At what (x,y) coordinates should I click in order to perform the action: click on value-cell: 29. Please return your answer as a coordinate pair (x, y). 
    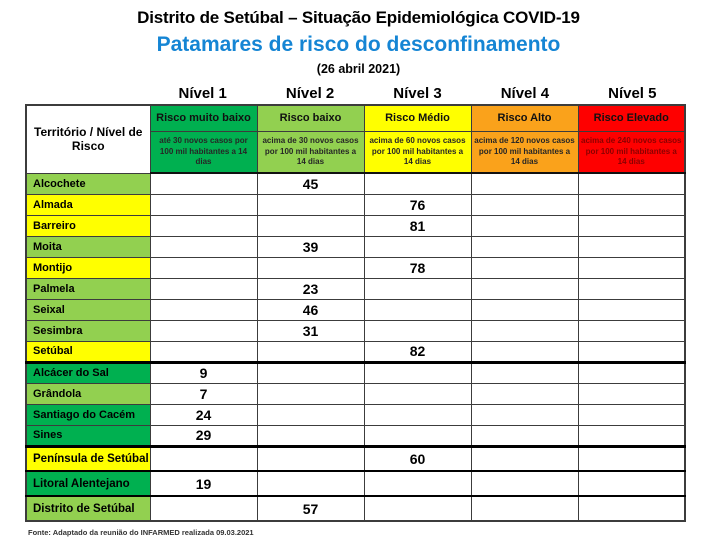
    Looking at the image, I should click on (203, 436).